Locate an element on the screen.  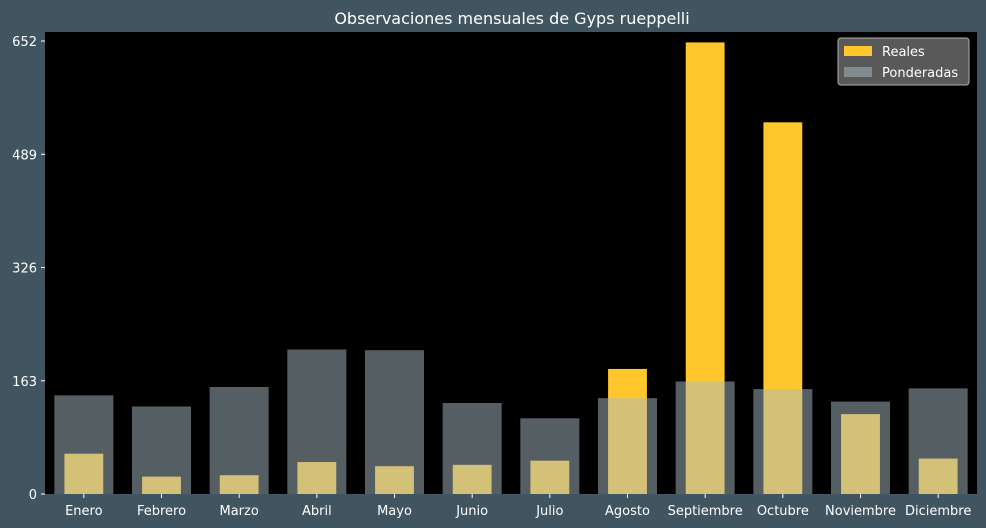
y-tick-label: 489 is located at coordinates (24, 155).